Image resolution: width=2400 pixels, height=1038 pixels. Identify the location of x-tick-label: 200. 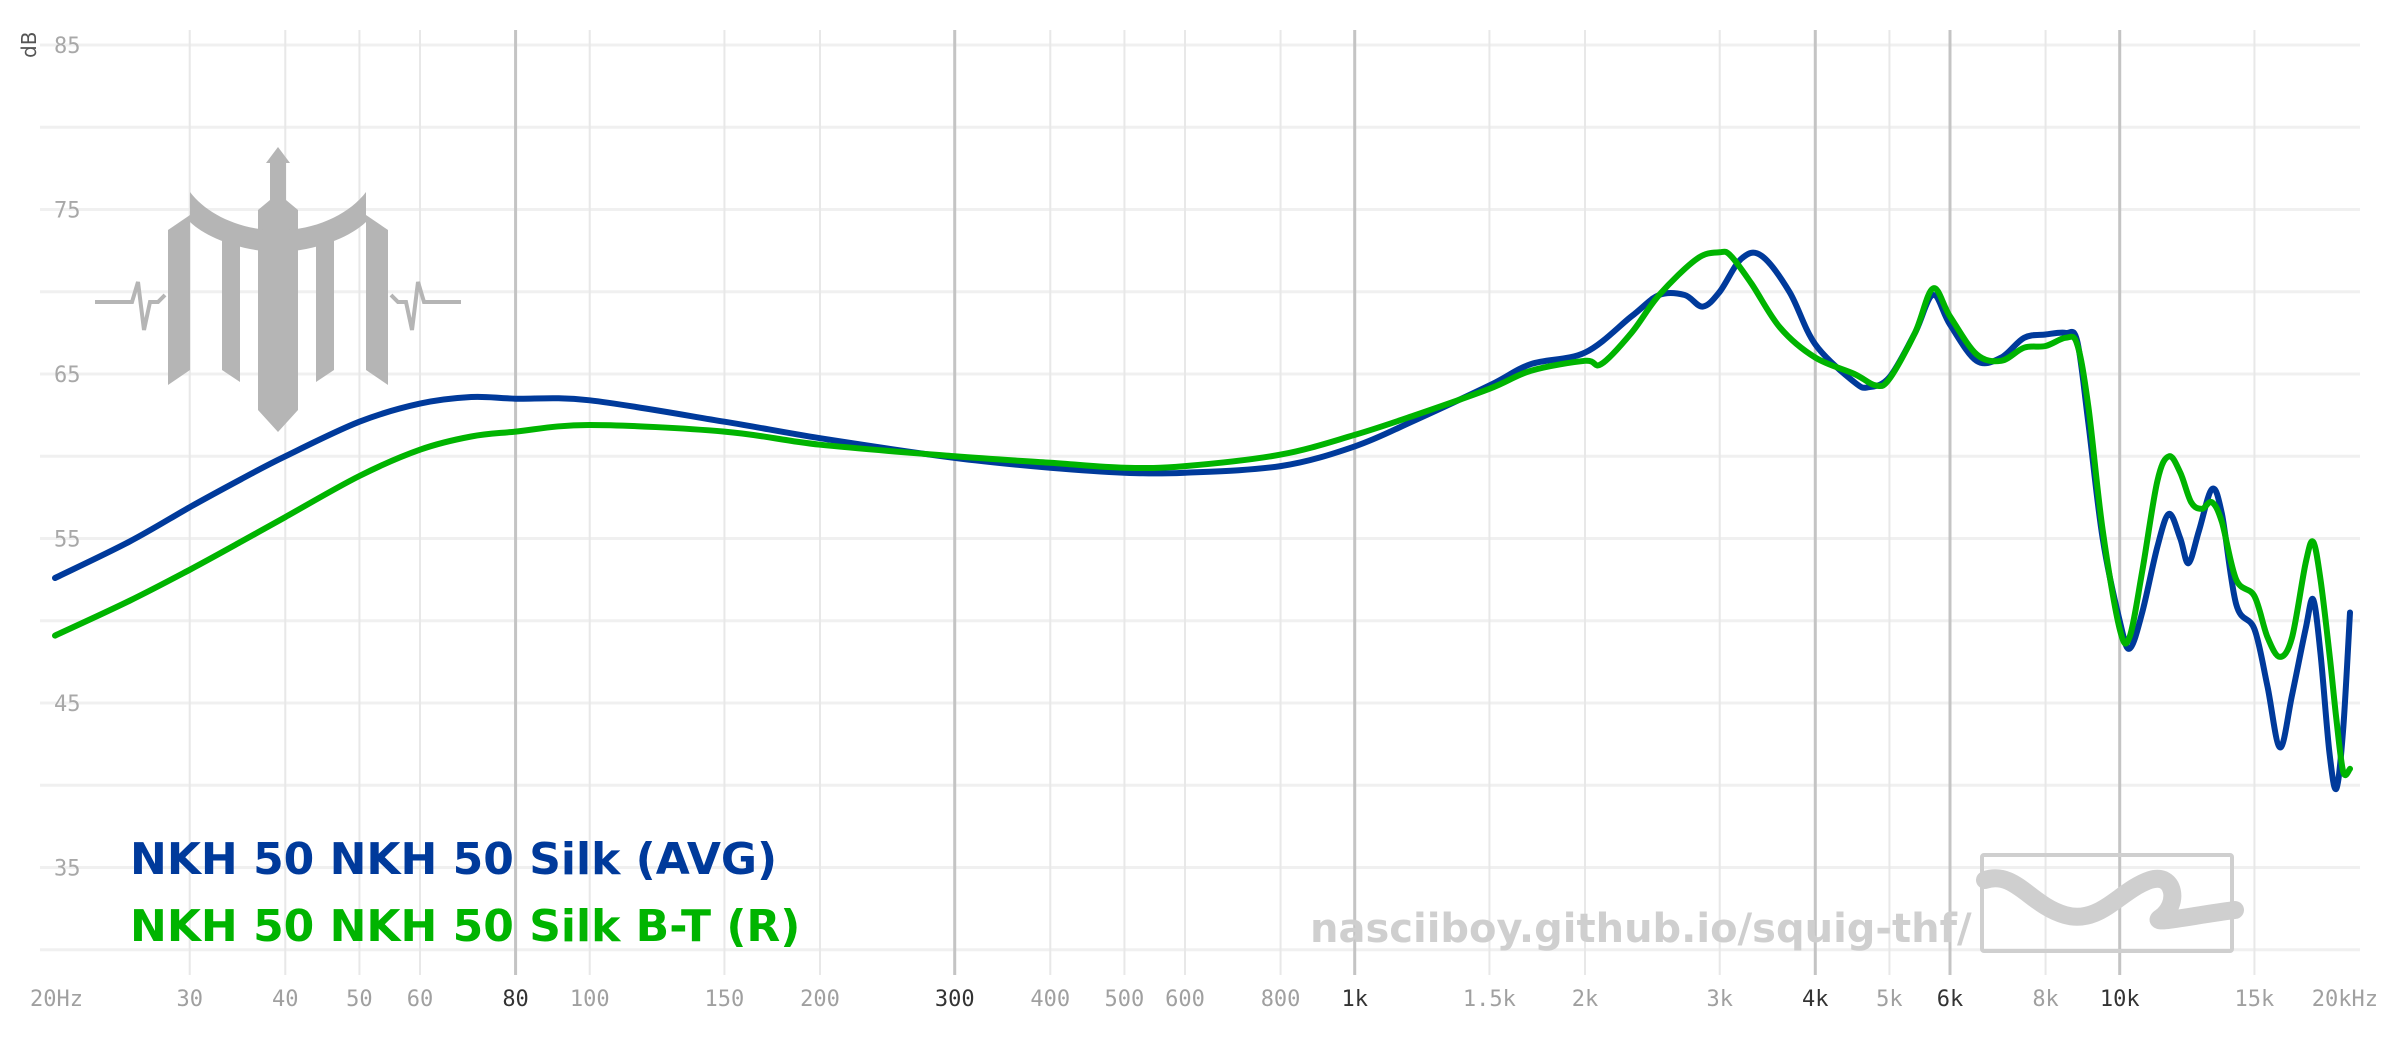
(820, 999).